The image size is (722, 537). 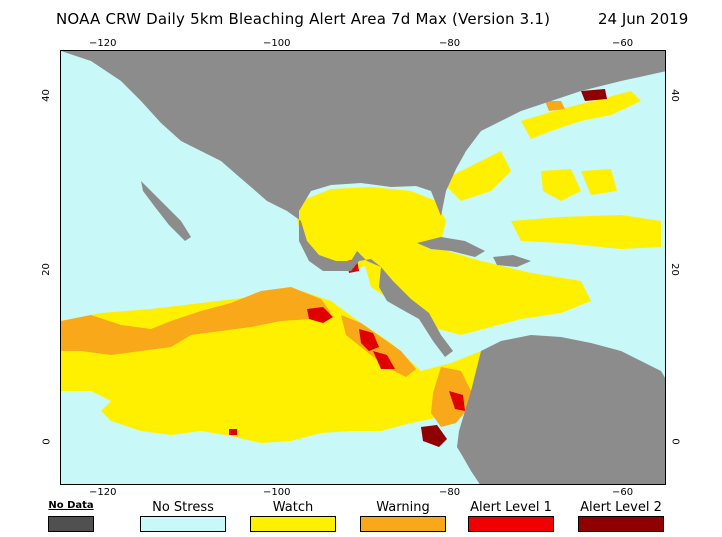 What do you see at coordinates (621, 524) in the screenshot?
I see `legend-swatch-alert2` at bounding box center [621, 524].